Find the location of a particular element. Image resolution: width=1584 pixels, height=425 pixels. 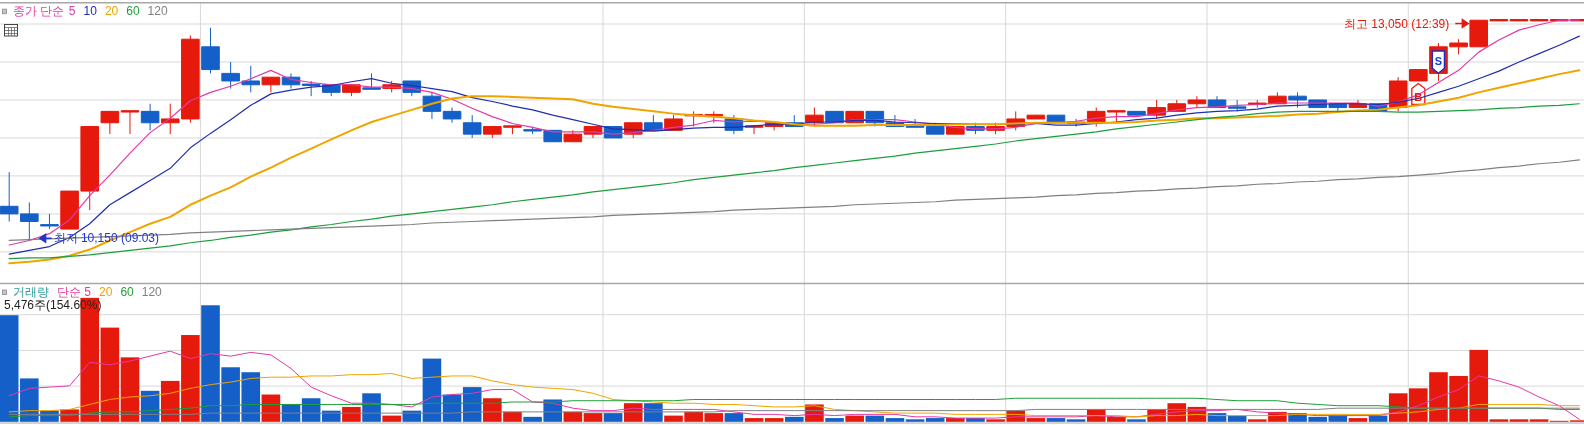

legend-title: 거래량 is located at coordinates (31, 292).